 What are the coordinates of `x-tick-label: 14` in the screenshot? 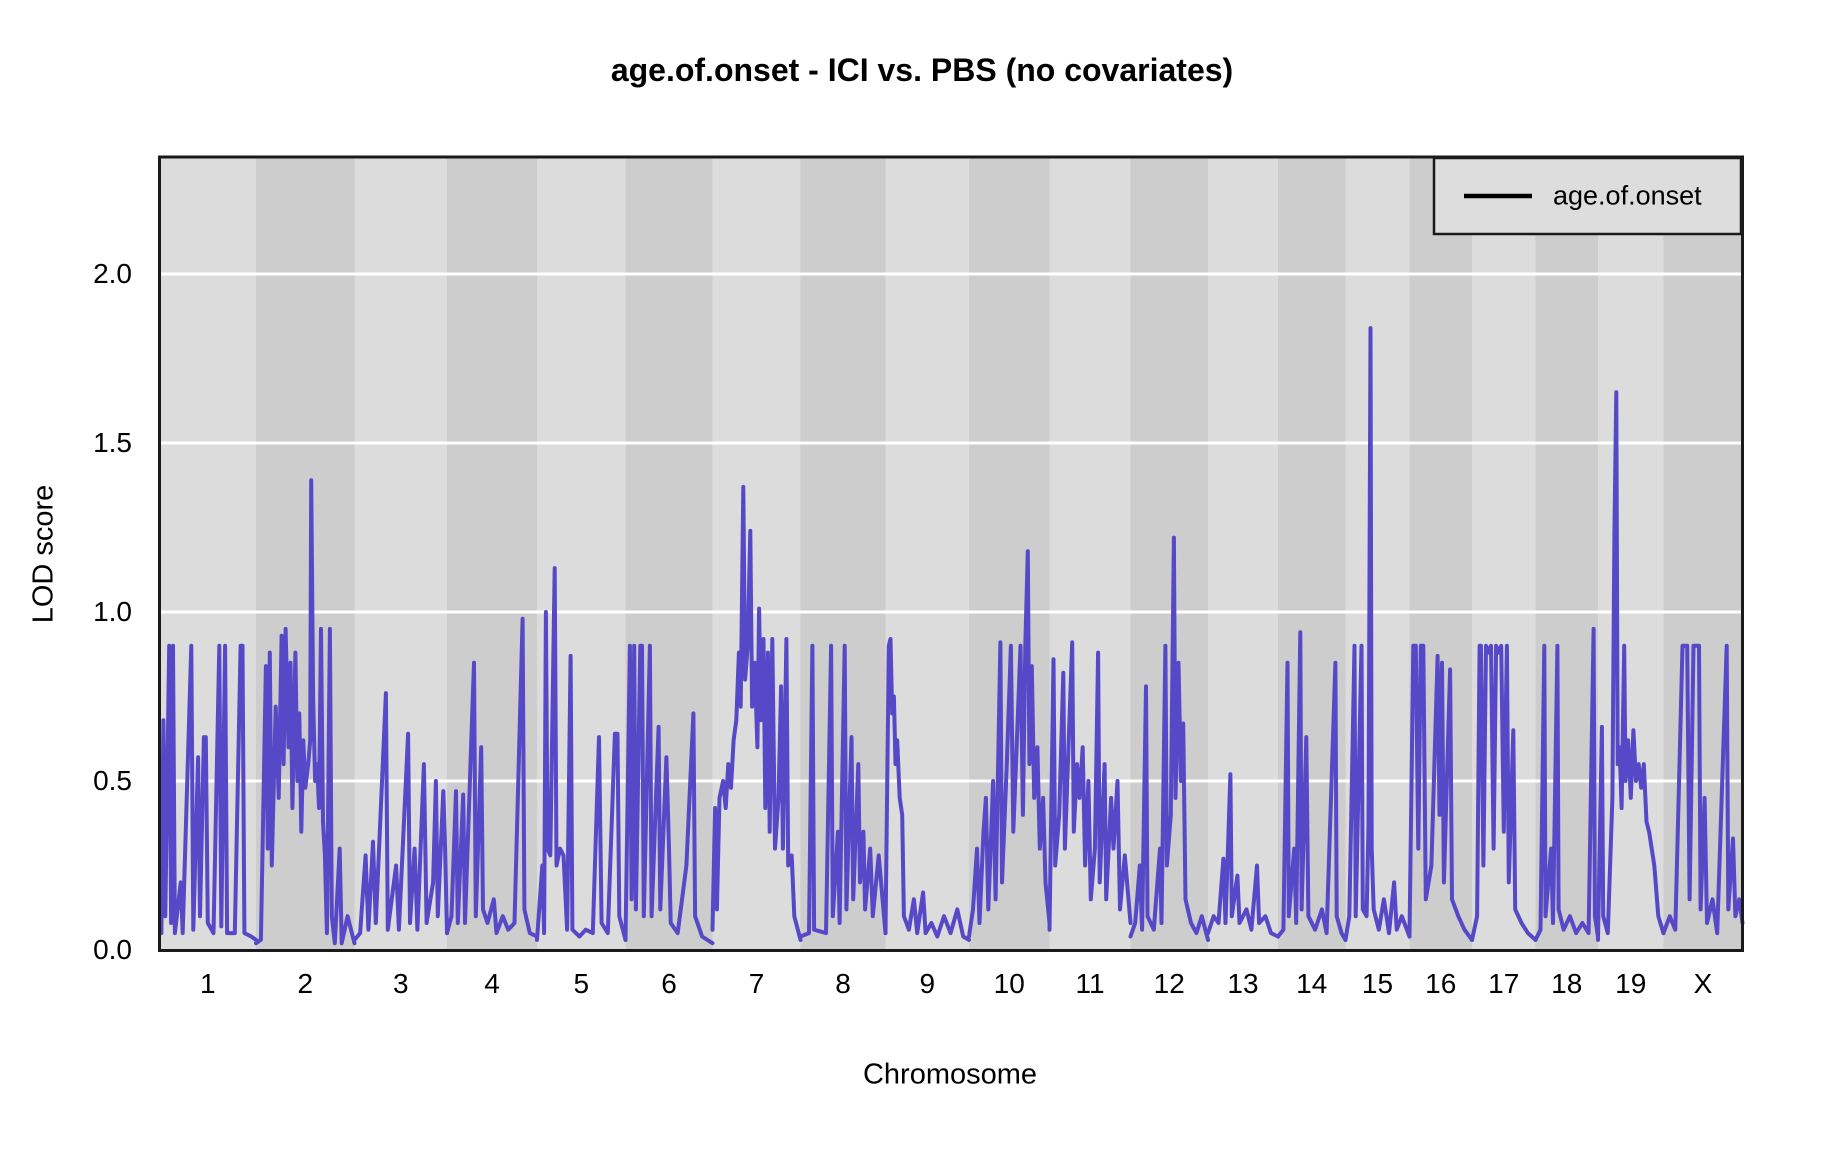 It's located at (1312, 983).